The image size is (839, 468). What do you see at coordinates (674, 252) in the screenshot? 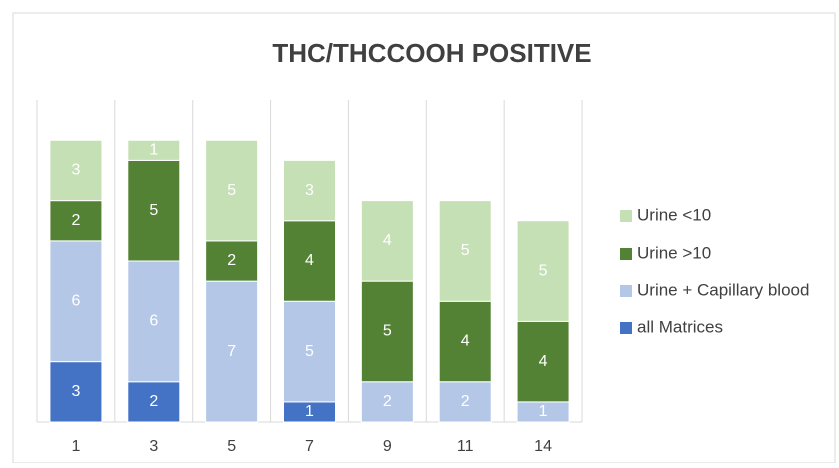
I see `legend-label: Urine >10` at bounding box center [674, 252].